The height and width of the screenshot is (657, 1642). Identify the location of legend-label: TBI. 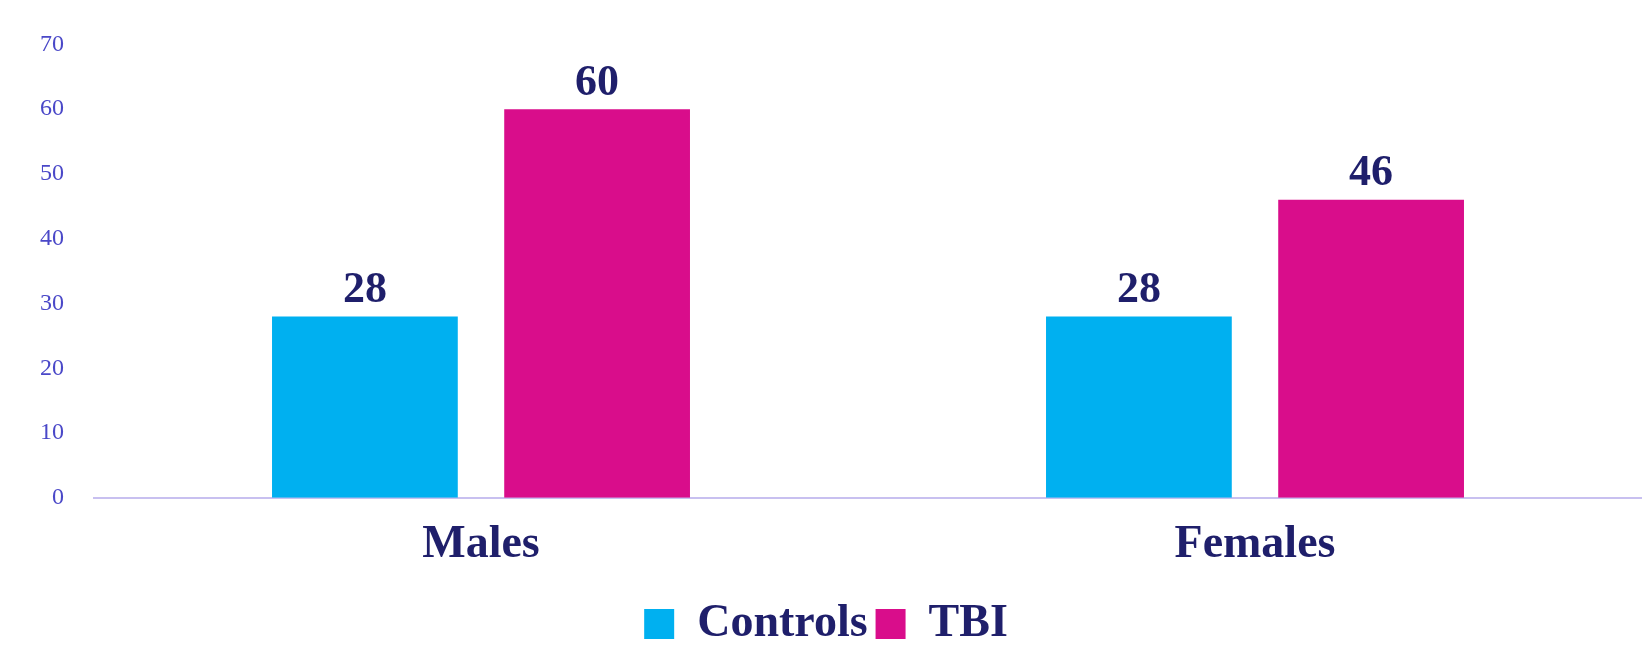
(968, 620).